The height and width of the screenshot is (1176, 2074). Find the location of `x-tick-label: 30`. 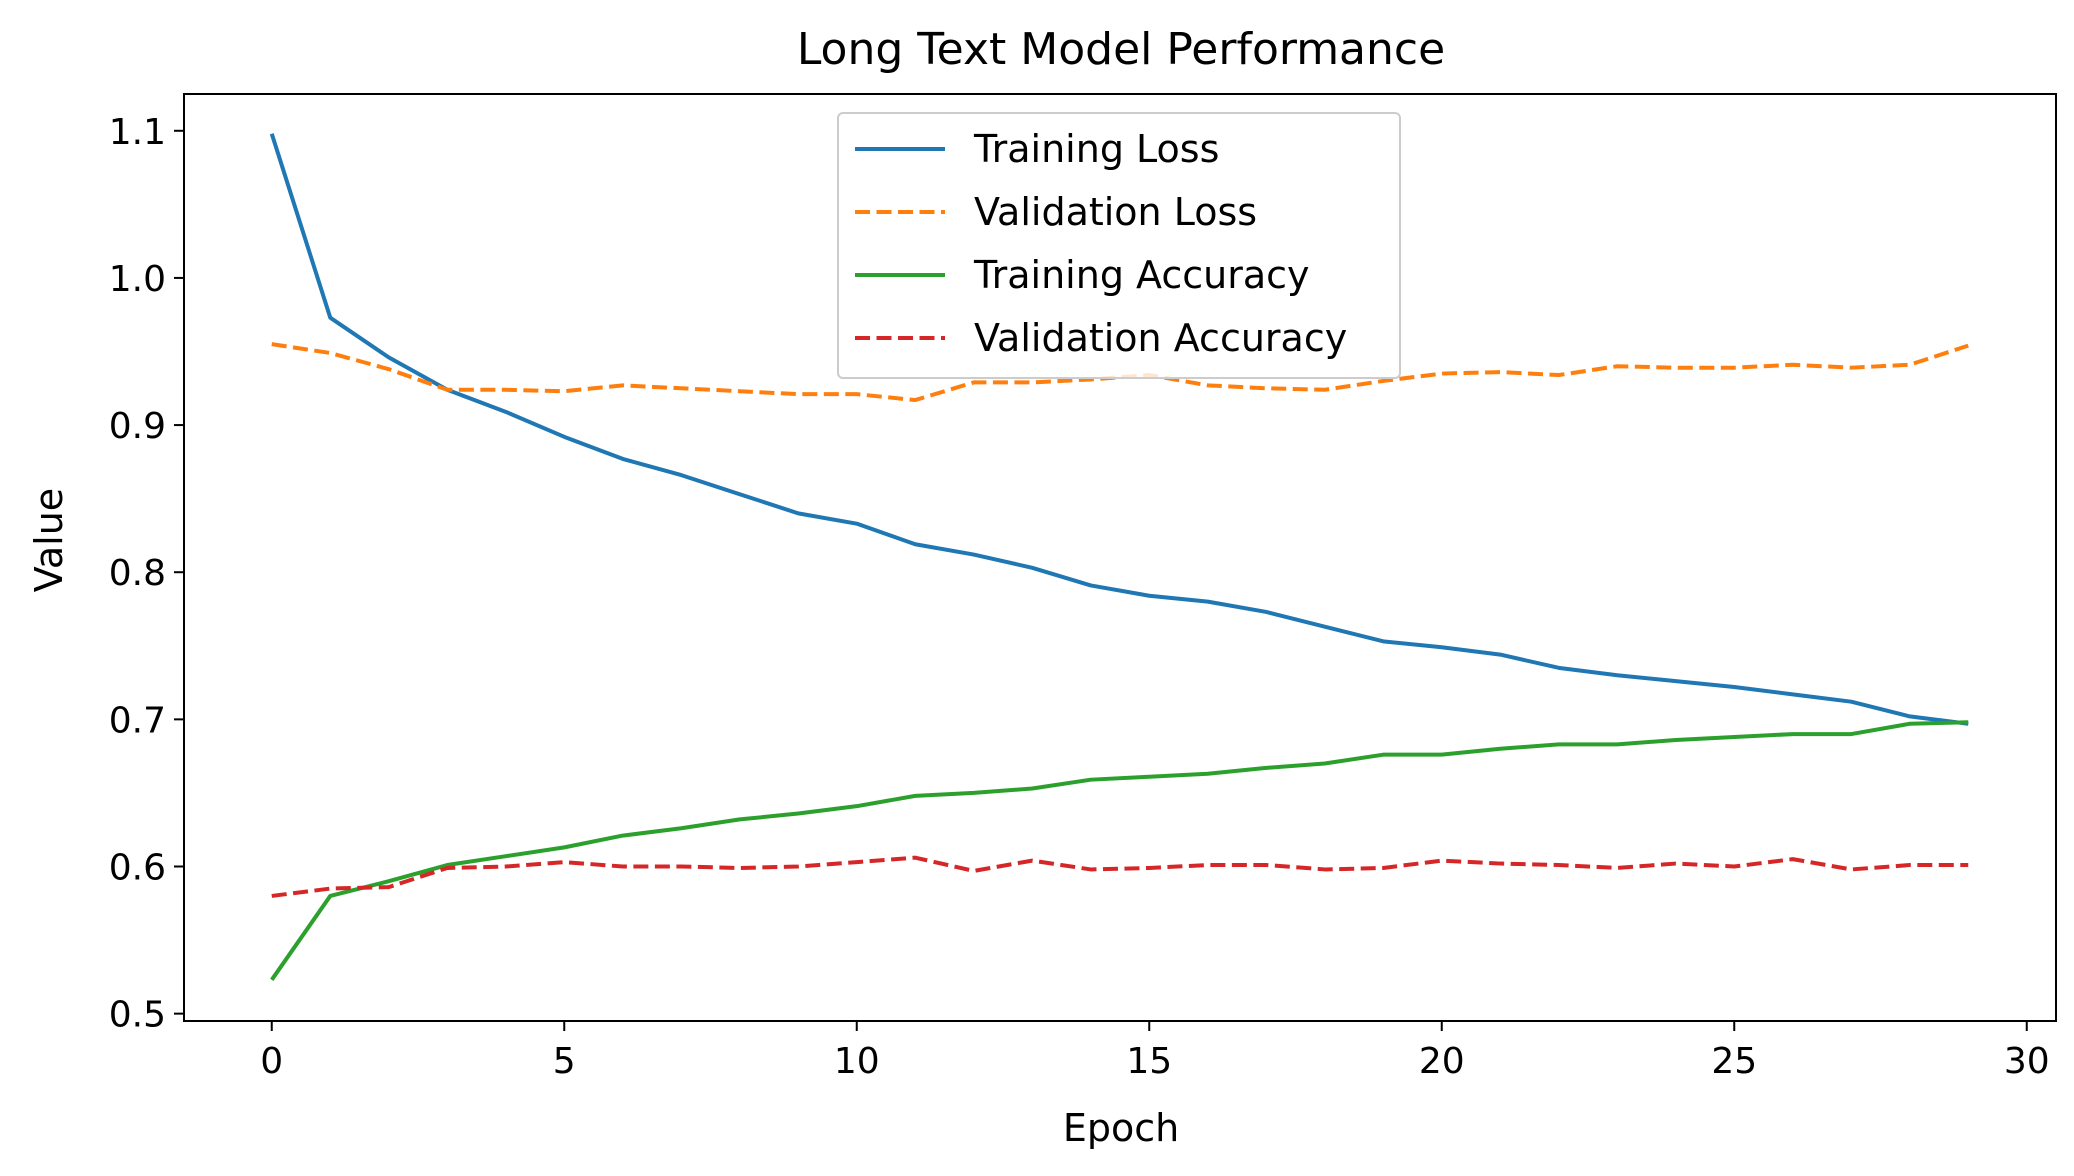

x-tick-label: 30 is located at coordinates (2027, 1061).